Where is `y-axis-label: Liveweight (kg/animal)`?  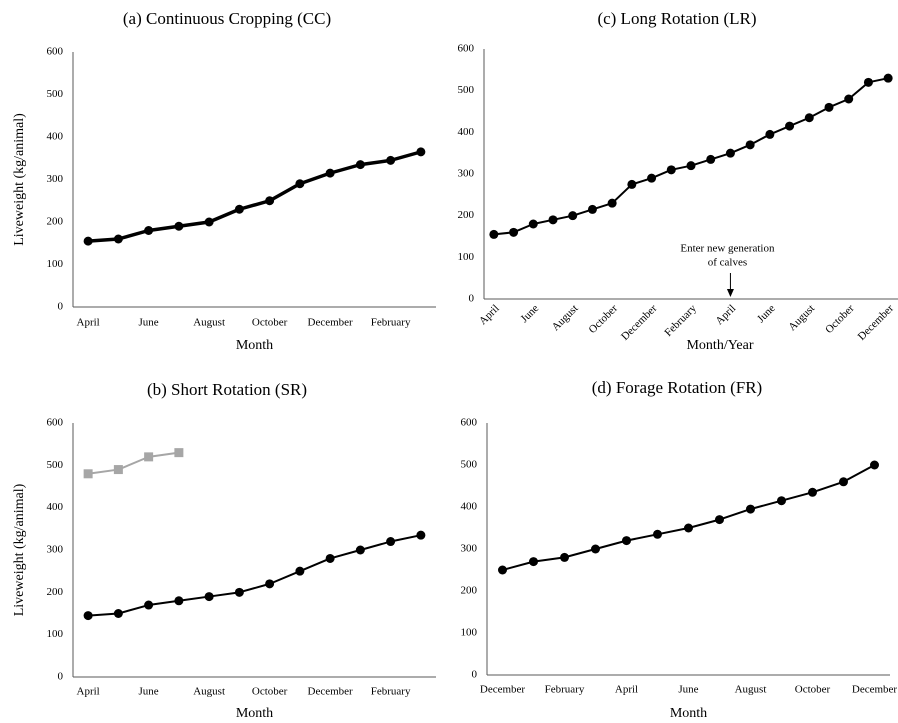
y-axis-label: Liveweight (kg/animal) is located at coordinates (19, 179).